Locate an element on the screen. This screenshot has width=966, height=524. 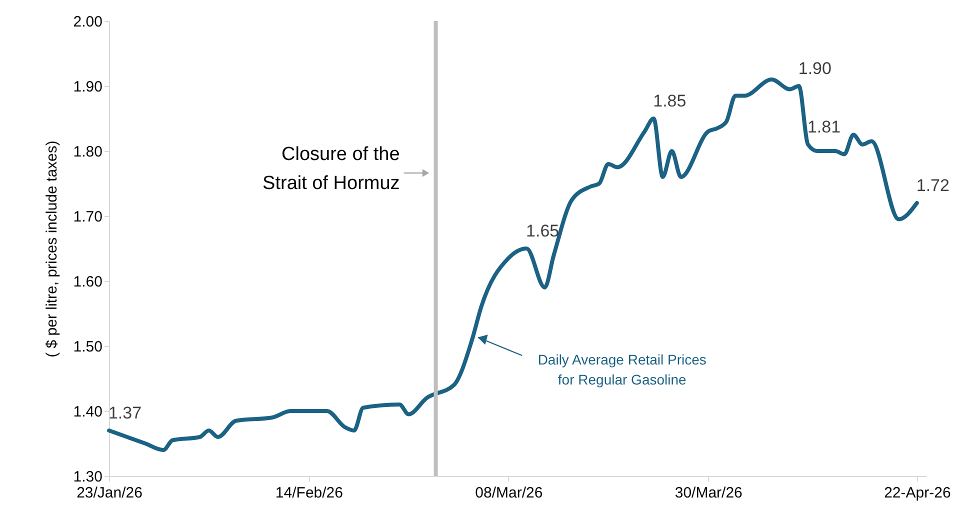
text: Daily Average Retail Prices for Regular Gasoline is located at coordinates (622, 370).